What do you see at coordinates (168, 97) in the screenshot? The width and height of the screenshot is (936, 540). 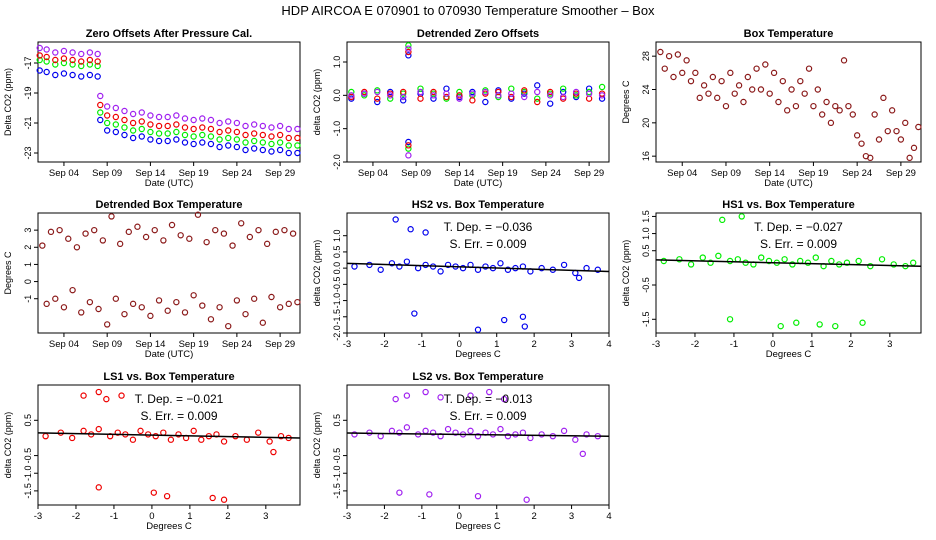 I see `series-LS1` at bounding box center [168, 97].